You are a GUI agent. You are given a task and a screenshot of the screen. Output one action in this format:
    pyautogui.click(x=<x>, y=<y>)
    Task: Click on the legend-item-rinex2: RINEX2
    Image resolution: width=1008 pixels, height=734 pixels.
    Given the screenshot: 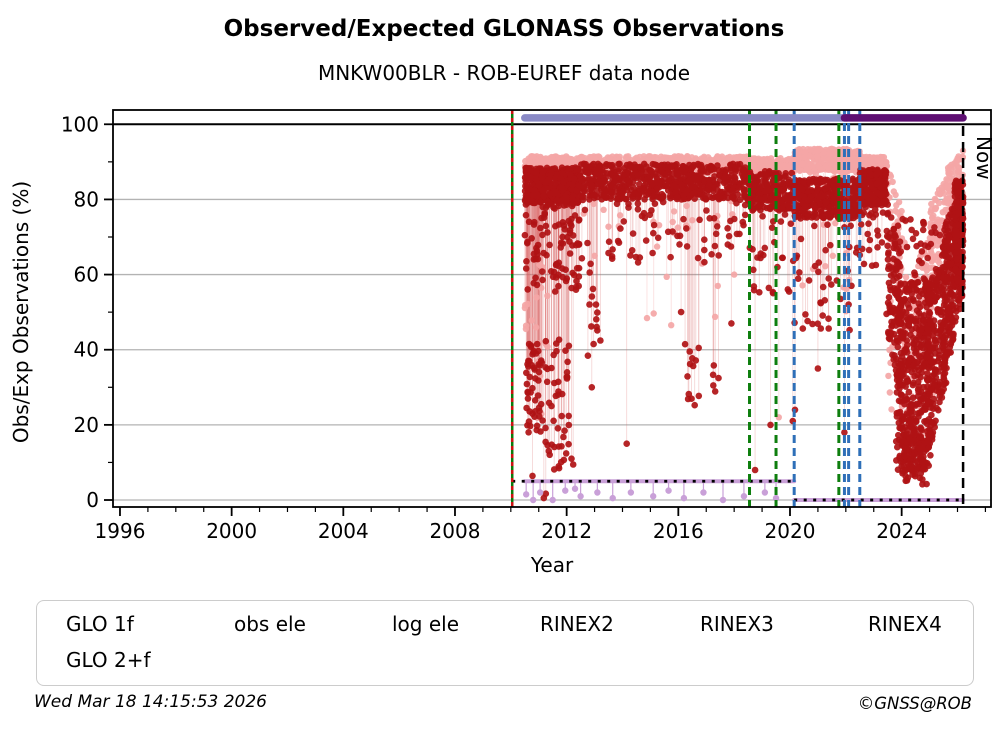 What is the action you would take?
    pyautogui.click(x=611, y=624)
    